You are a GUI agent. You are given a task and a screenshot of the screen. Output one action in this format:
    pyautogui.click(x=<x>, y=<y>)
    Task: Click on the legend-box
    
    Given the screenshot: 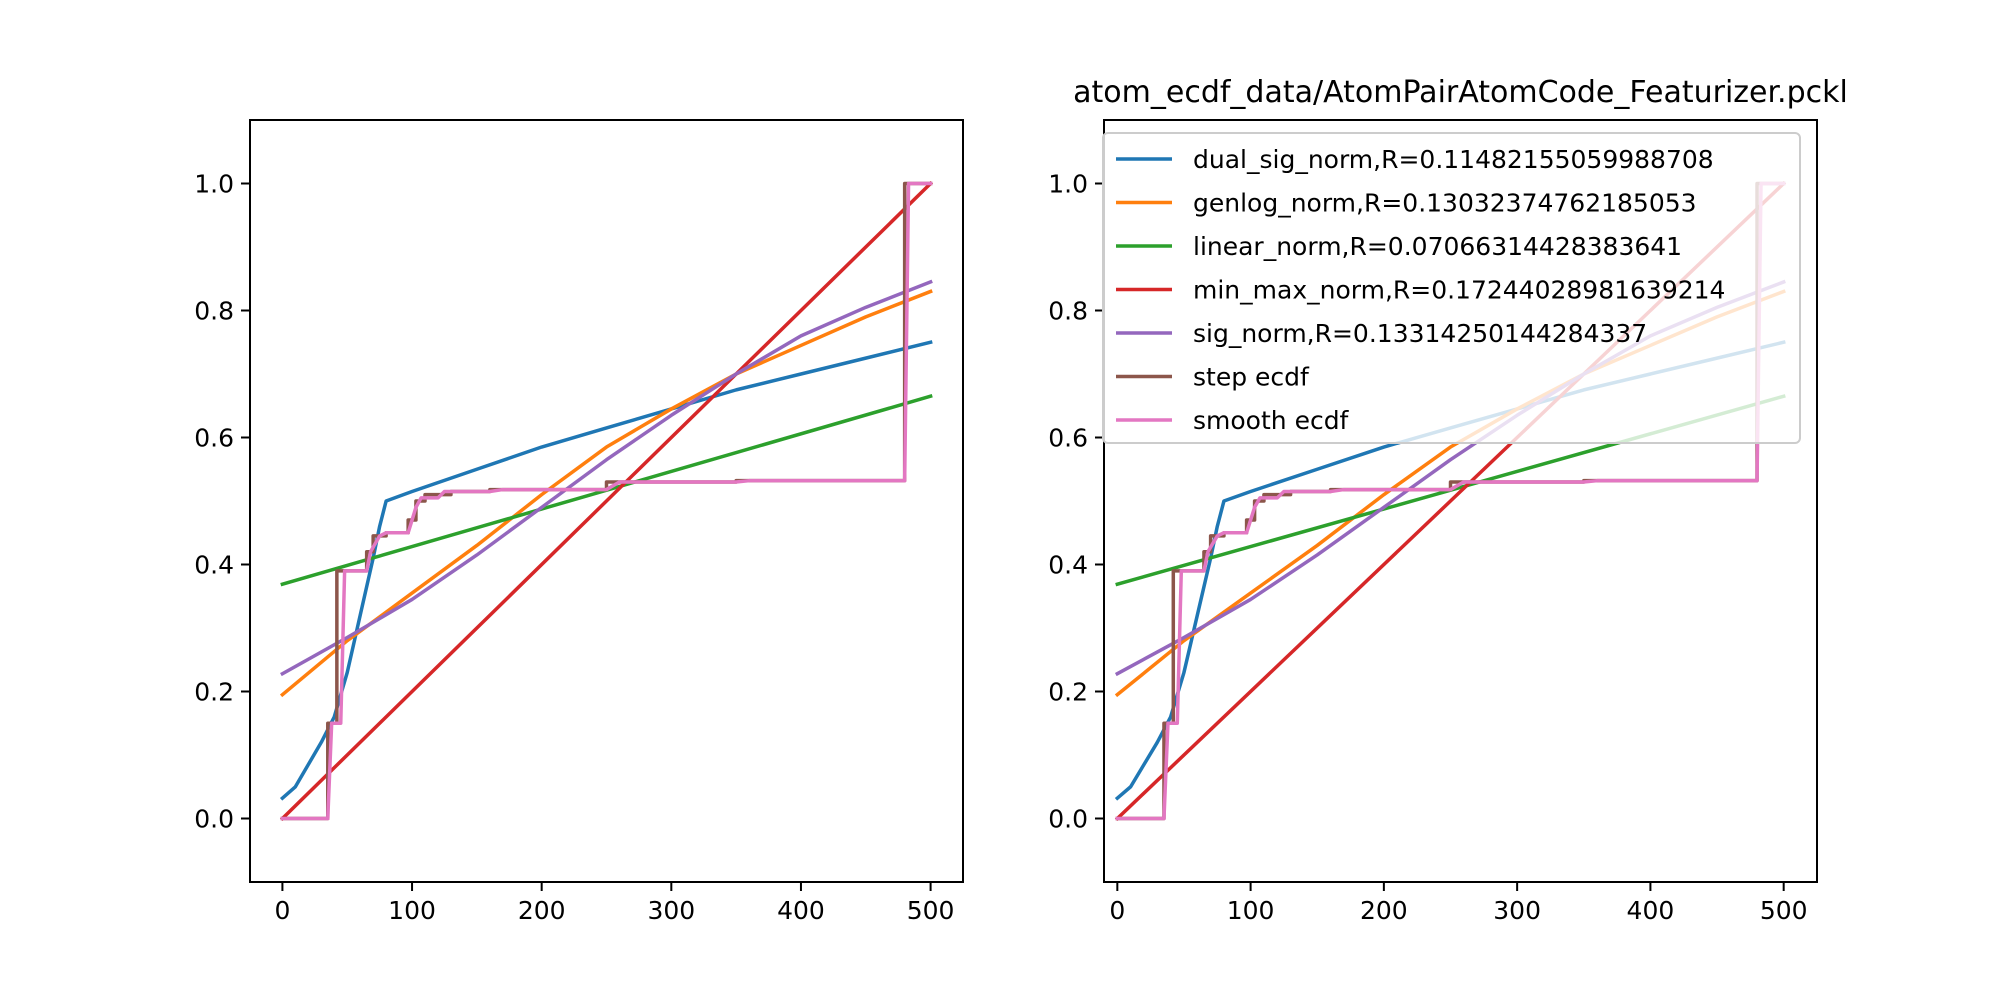 What is the action you would take?
    pyautogui.click(x=1451, y=288)
    